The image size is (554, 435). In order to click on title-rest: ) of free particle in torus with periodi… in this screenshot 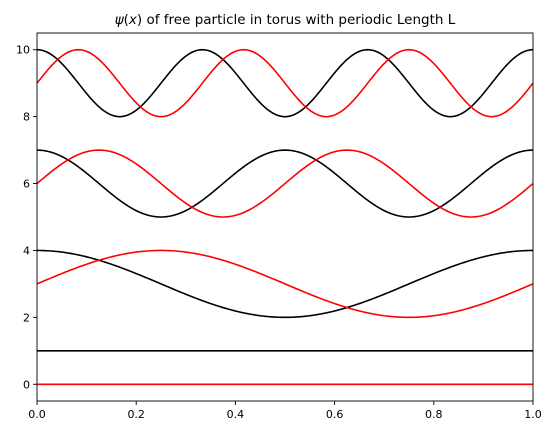, I will do `click(296, 20)`.